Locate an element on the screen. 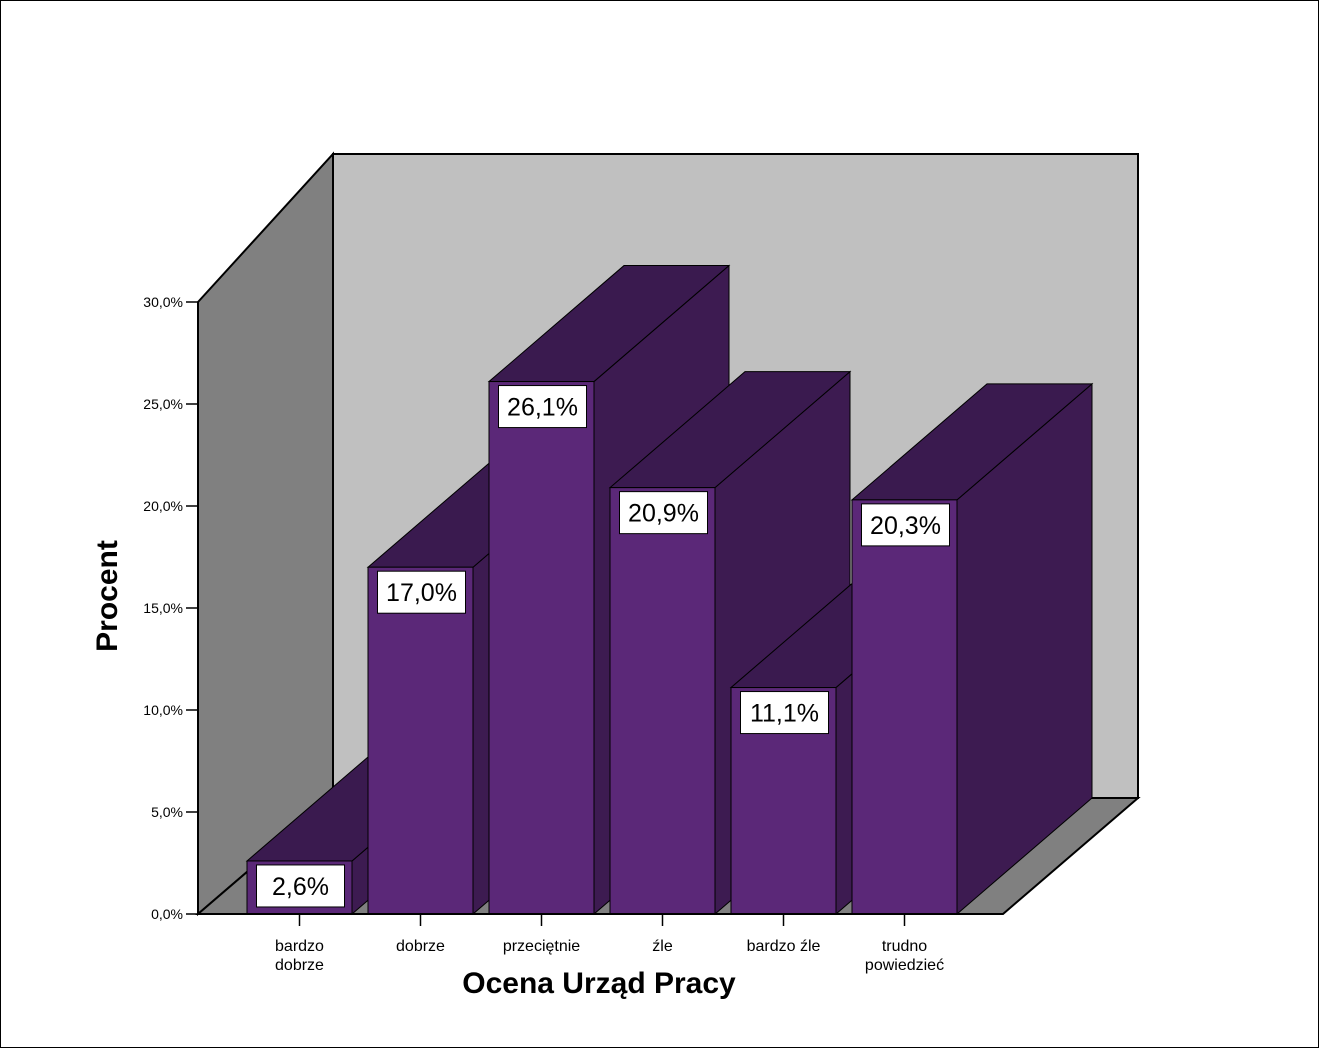  y-tick-label: 15,0% is located at coordinates (163, 608).